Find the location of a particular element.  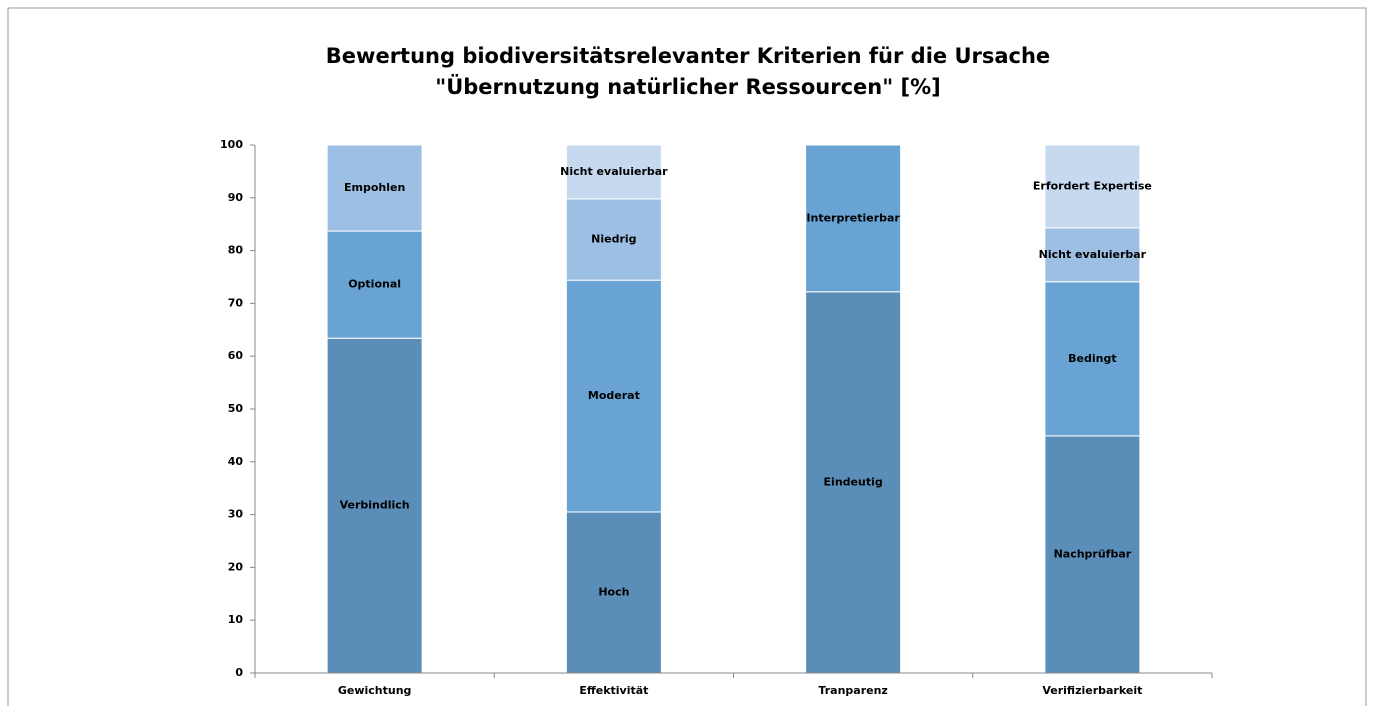

segment-label: Moderat is located at coordinates (614, 395).